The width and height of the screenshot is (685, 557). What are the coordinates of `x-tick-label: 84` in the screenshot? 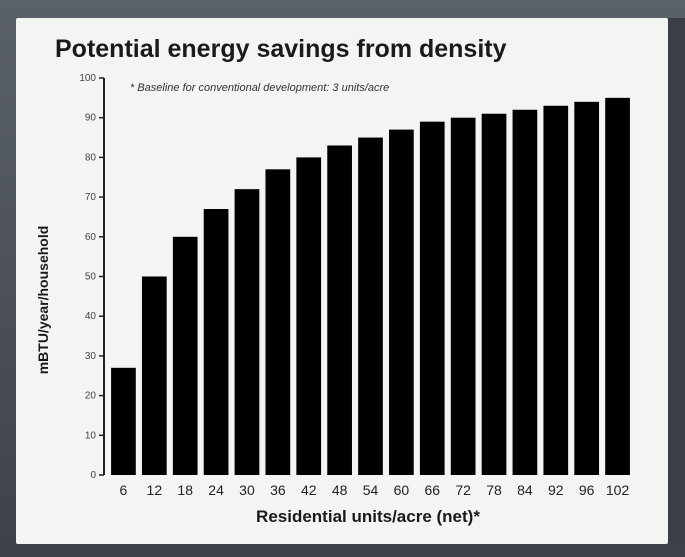 It's located at (525, 490).